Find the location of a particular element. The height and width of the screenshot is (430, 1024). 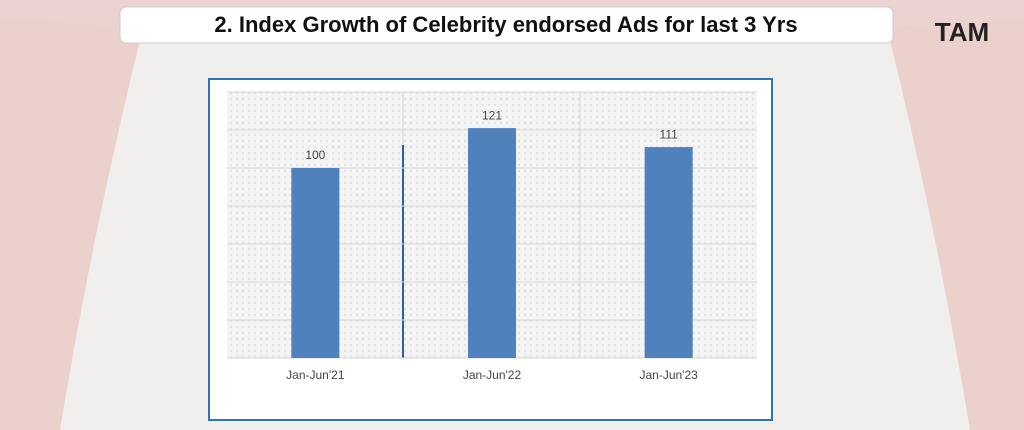

x-tick-label: Jan-Jun'21 is located at coordinates (315, 375).